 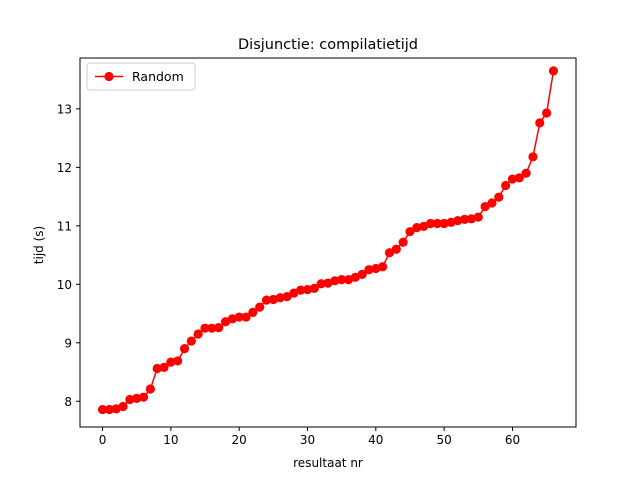 What do you see at coordinates (64, 226) in the screenshot?
I see `y-tick-label: 11` at bounding box center [64, 226].